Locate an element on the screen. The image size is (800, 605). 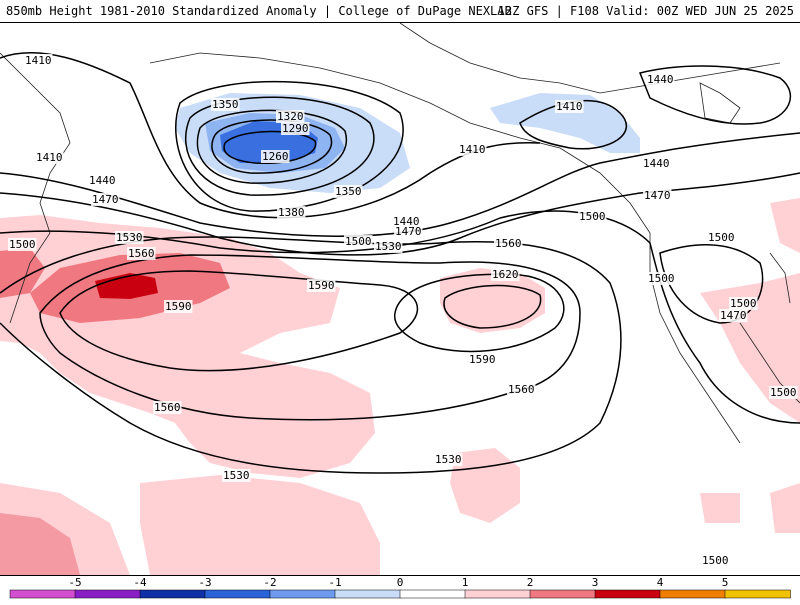
colorbar-segments is located at coordinates (400, 594).